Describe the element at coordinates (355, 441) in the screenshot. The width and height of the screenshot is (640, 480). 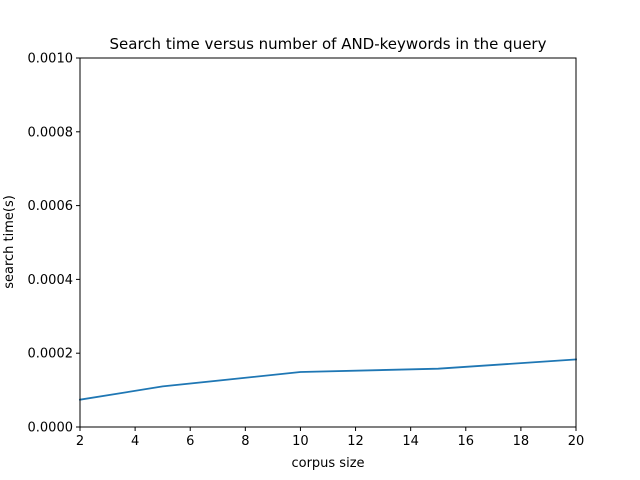
I see `x-tick-label: 12` at that location.